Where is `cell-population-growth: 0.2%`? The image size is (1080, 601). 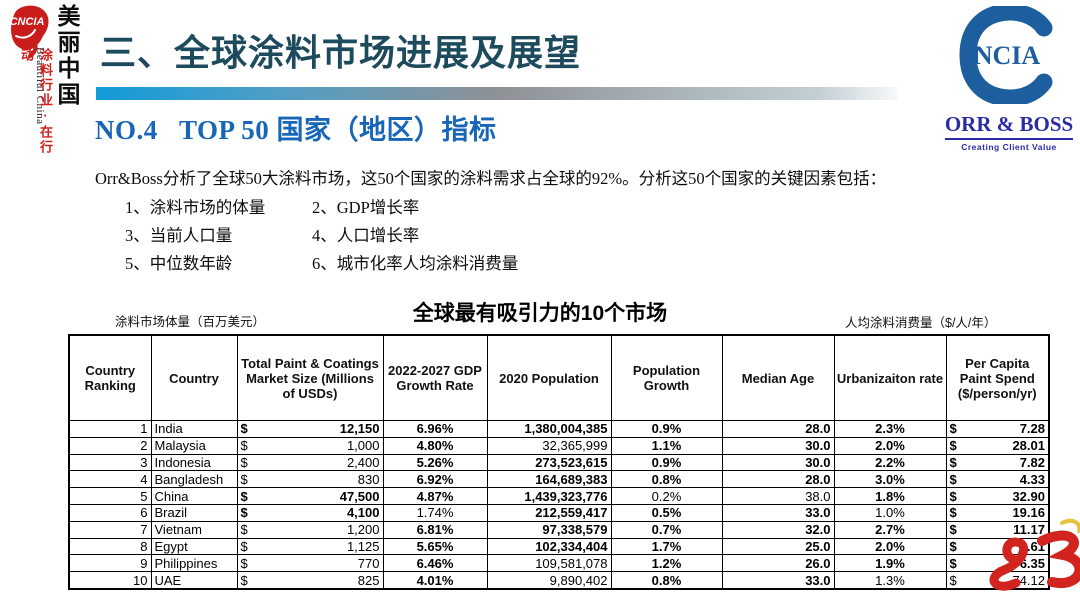 cell-population-growth: 0.2% is located at coordinates (666, 496).